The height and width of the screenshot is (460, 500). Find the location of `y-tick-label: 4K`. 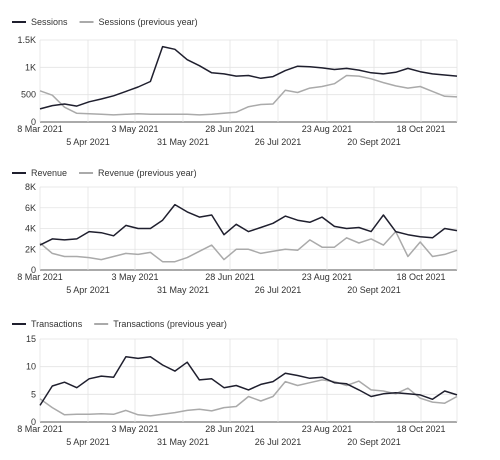

y-tick-label: 4K is located at coordinates (30, 229).